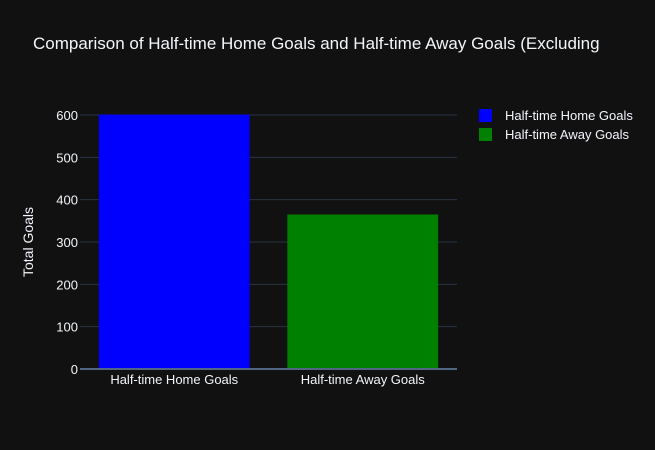  Describe the element at coordinates (28, 242) in the screenshot. I see `y-axis-title: Total Goals` at that location.